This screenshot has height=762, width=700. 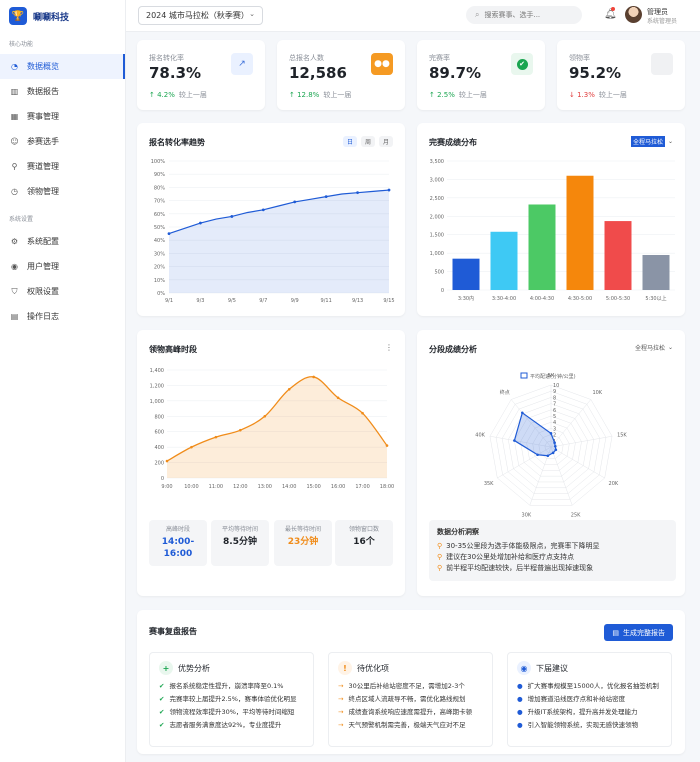 What do you see at coordinates (552, 568) in the screenshot?
I see `insight-item: ⚲ 前半程平均配速较快，后半程普遍出现掉速现象` at bounding box center [552, 568].